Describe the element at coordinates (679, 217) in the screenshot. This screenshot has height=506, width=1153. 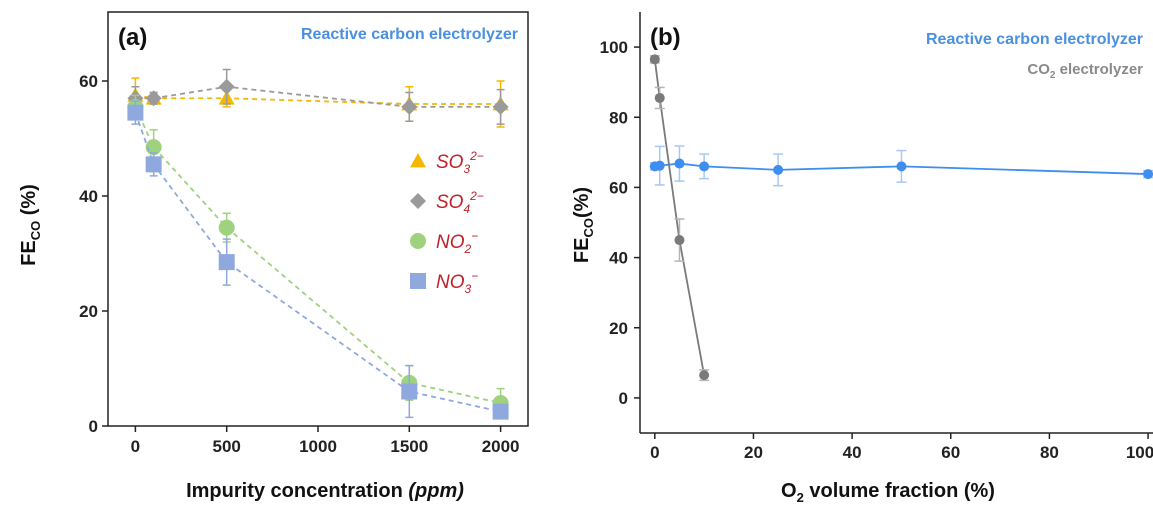
I see `chart-b-series-line` at that location.